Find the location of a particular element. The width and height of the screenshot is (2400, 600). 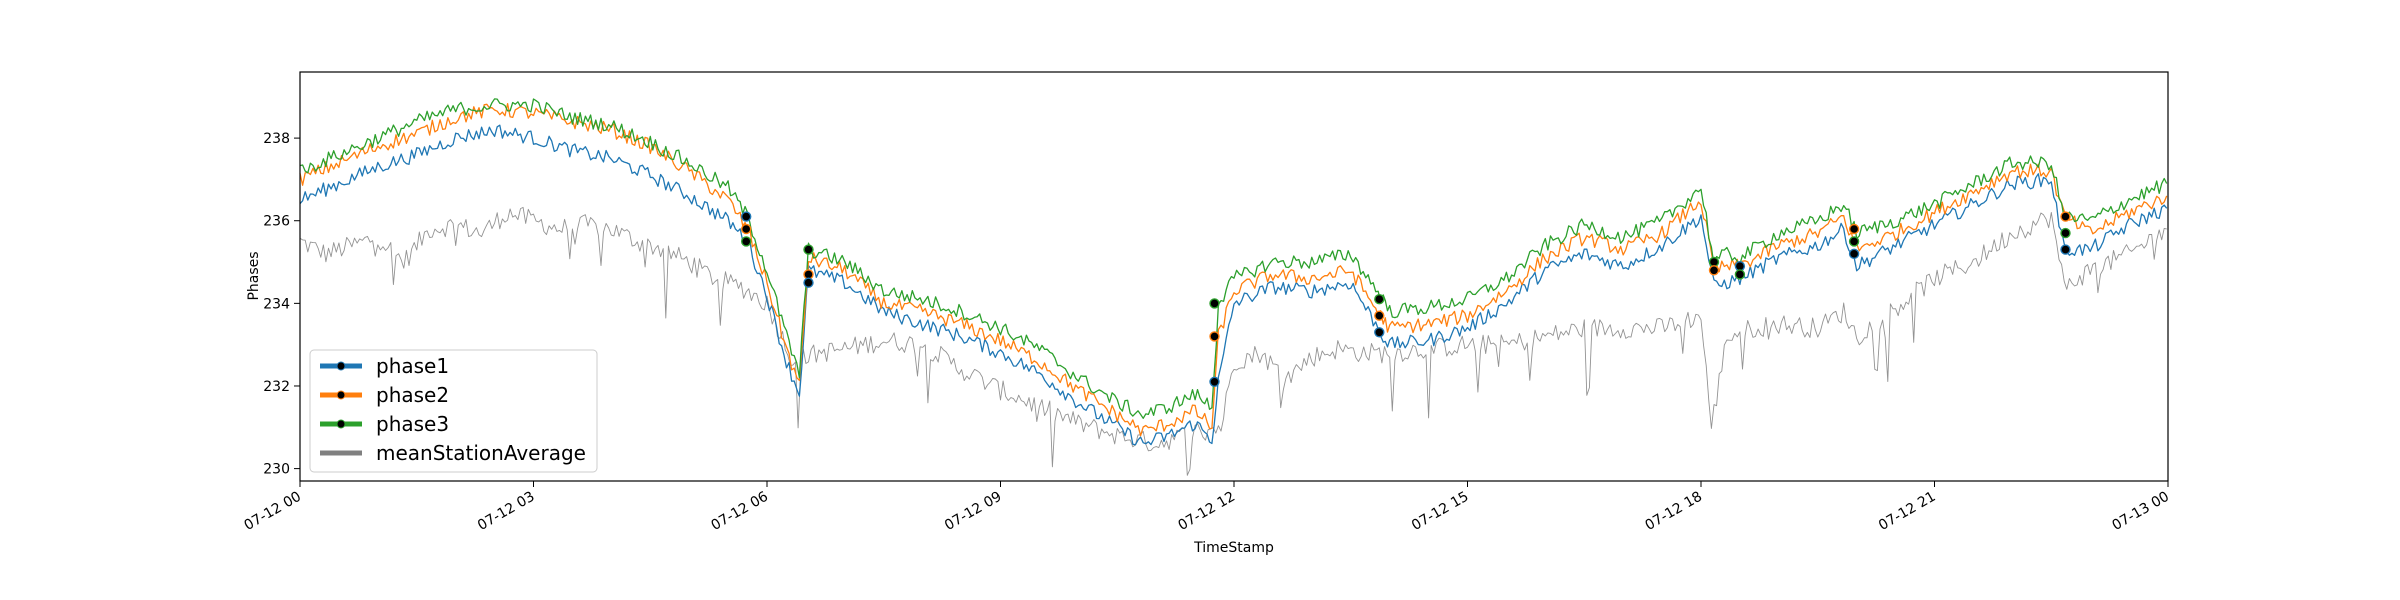

legend-label-phase2: phase2 is located at coordinates (412, 395).